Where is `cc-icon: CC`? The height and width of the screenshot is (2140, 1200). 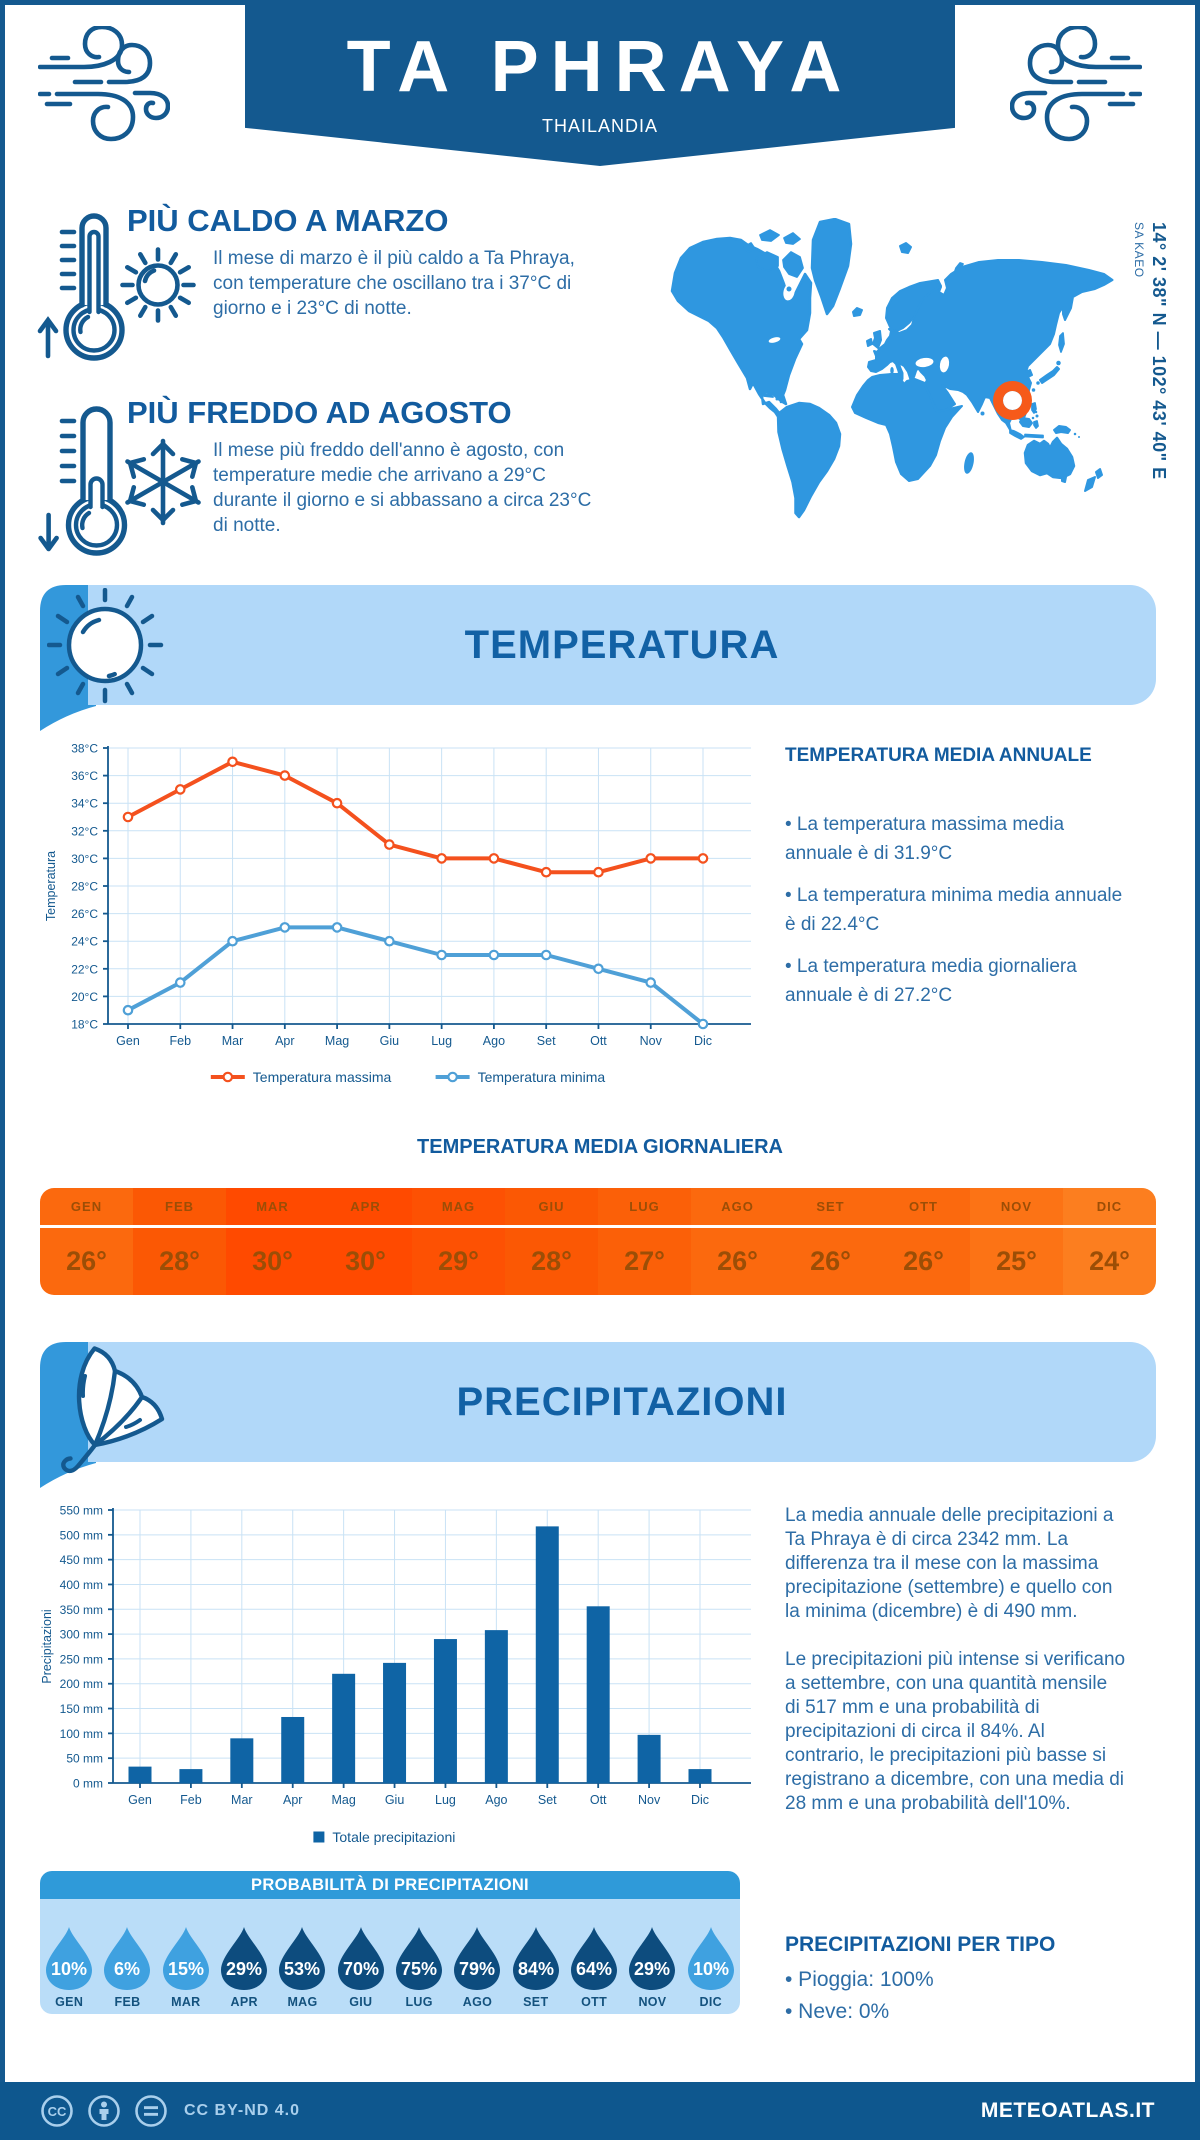
cc-icon: CC is located at coordinates (57, 2111).